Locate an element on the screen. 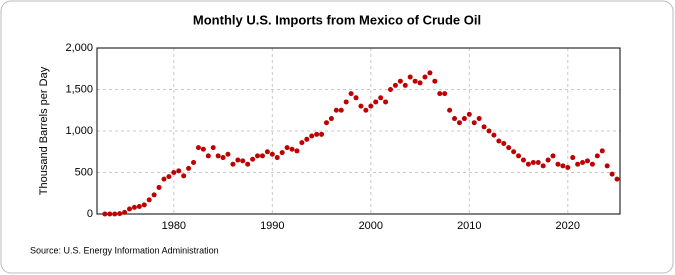 This screenshot has width=675, height=275. x-tick-label: 2010 is located at coordinates (469, 226).